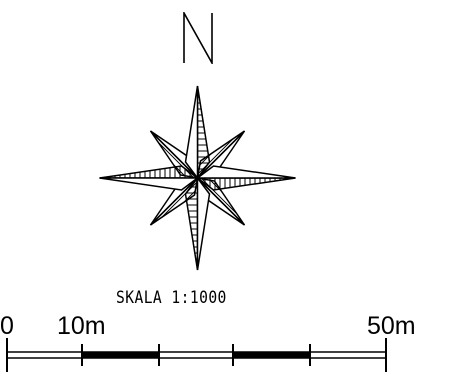 The height and width of the screenshot is (376, 459). What do you see at coordinates (171, 298) in the screenshot?
I see `scale-caption: SKALA 1:1000` at bounding box center [171, 298].